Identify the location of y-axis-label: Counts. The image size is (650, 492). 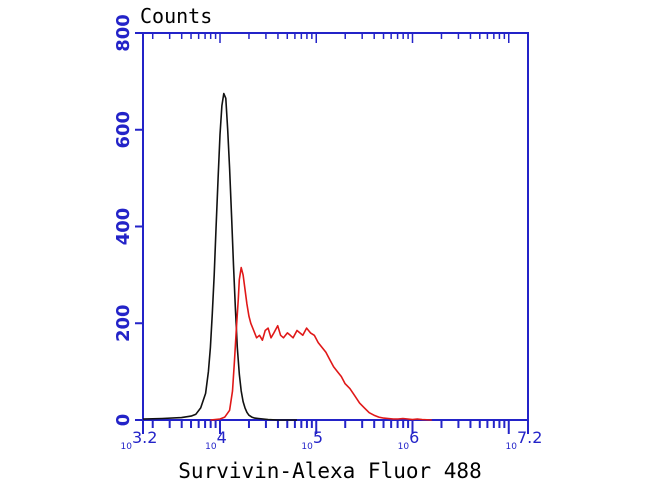
(176, 16).